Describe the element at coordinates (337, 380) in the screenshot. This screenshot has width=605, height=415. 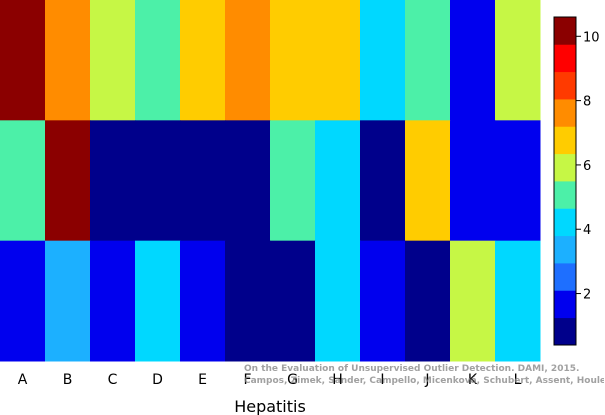
I see `x-tick-label-H: H` at that location.